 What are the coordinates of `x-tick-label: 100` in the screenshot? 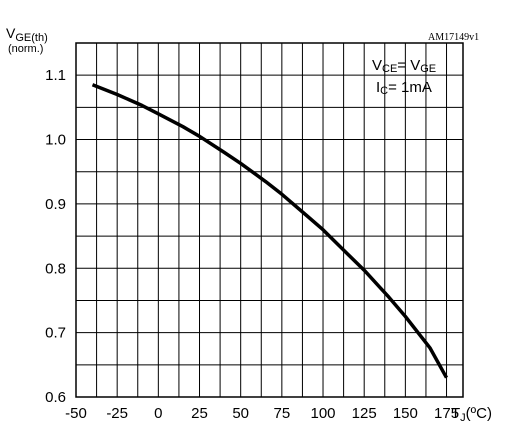 It's located at (323, 413).